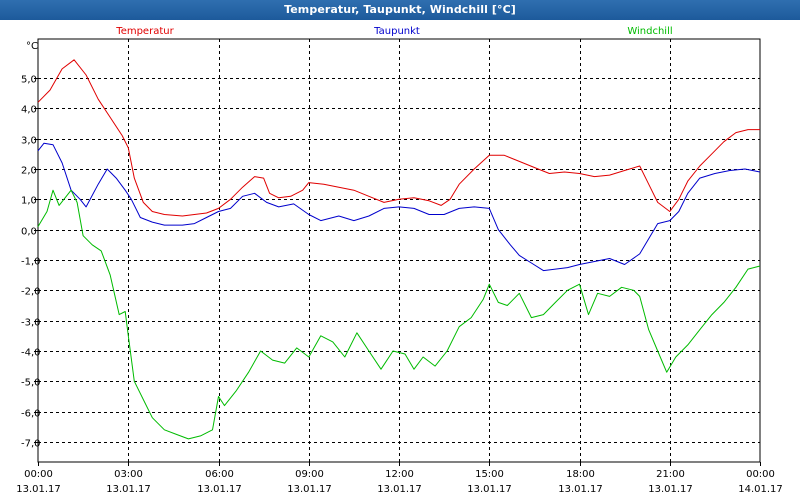  Describe the element at coordinates (29, 201) in the screenshot. I see `y-tick-label: 1,0` at that location.